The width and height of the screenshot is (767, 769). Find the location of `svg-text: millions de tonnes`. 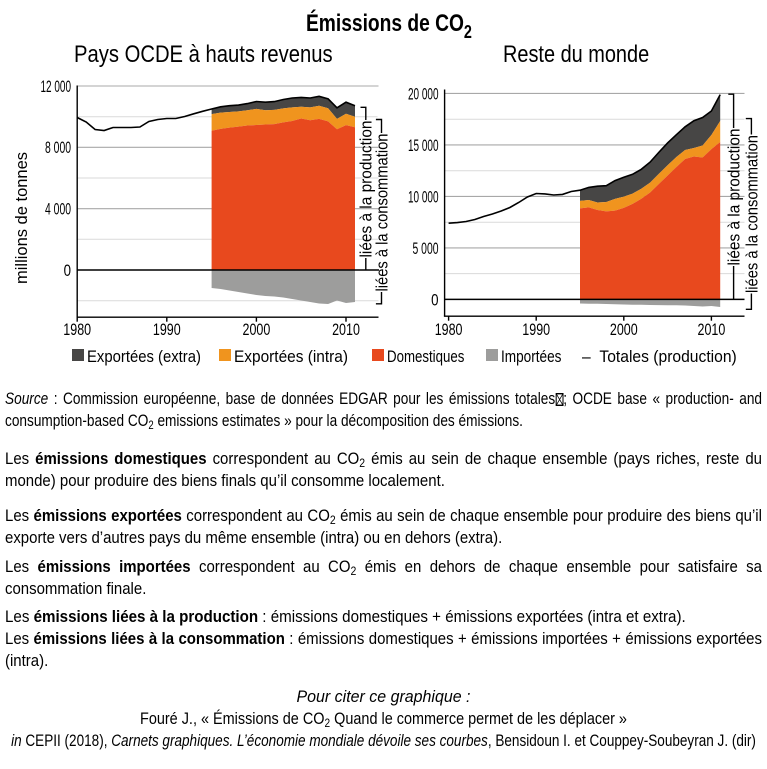

svg-text: millions de tonnes is located at coordinates (21, 218).